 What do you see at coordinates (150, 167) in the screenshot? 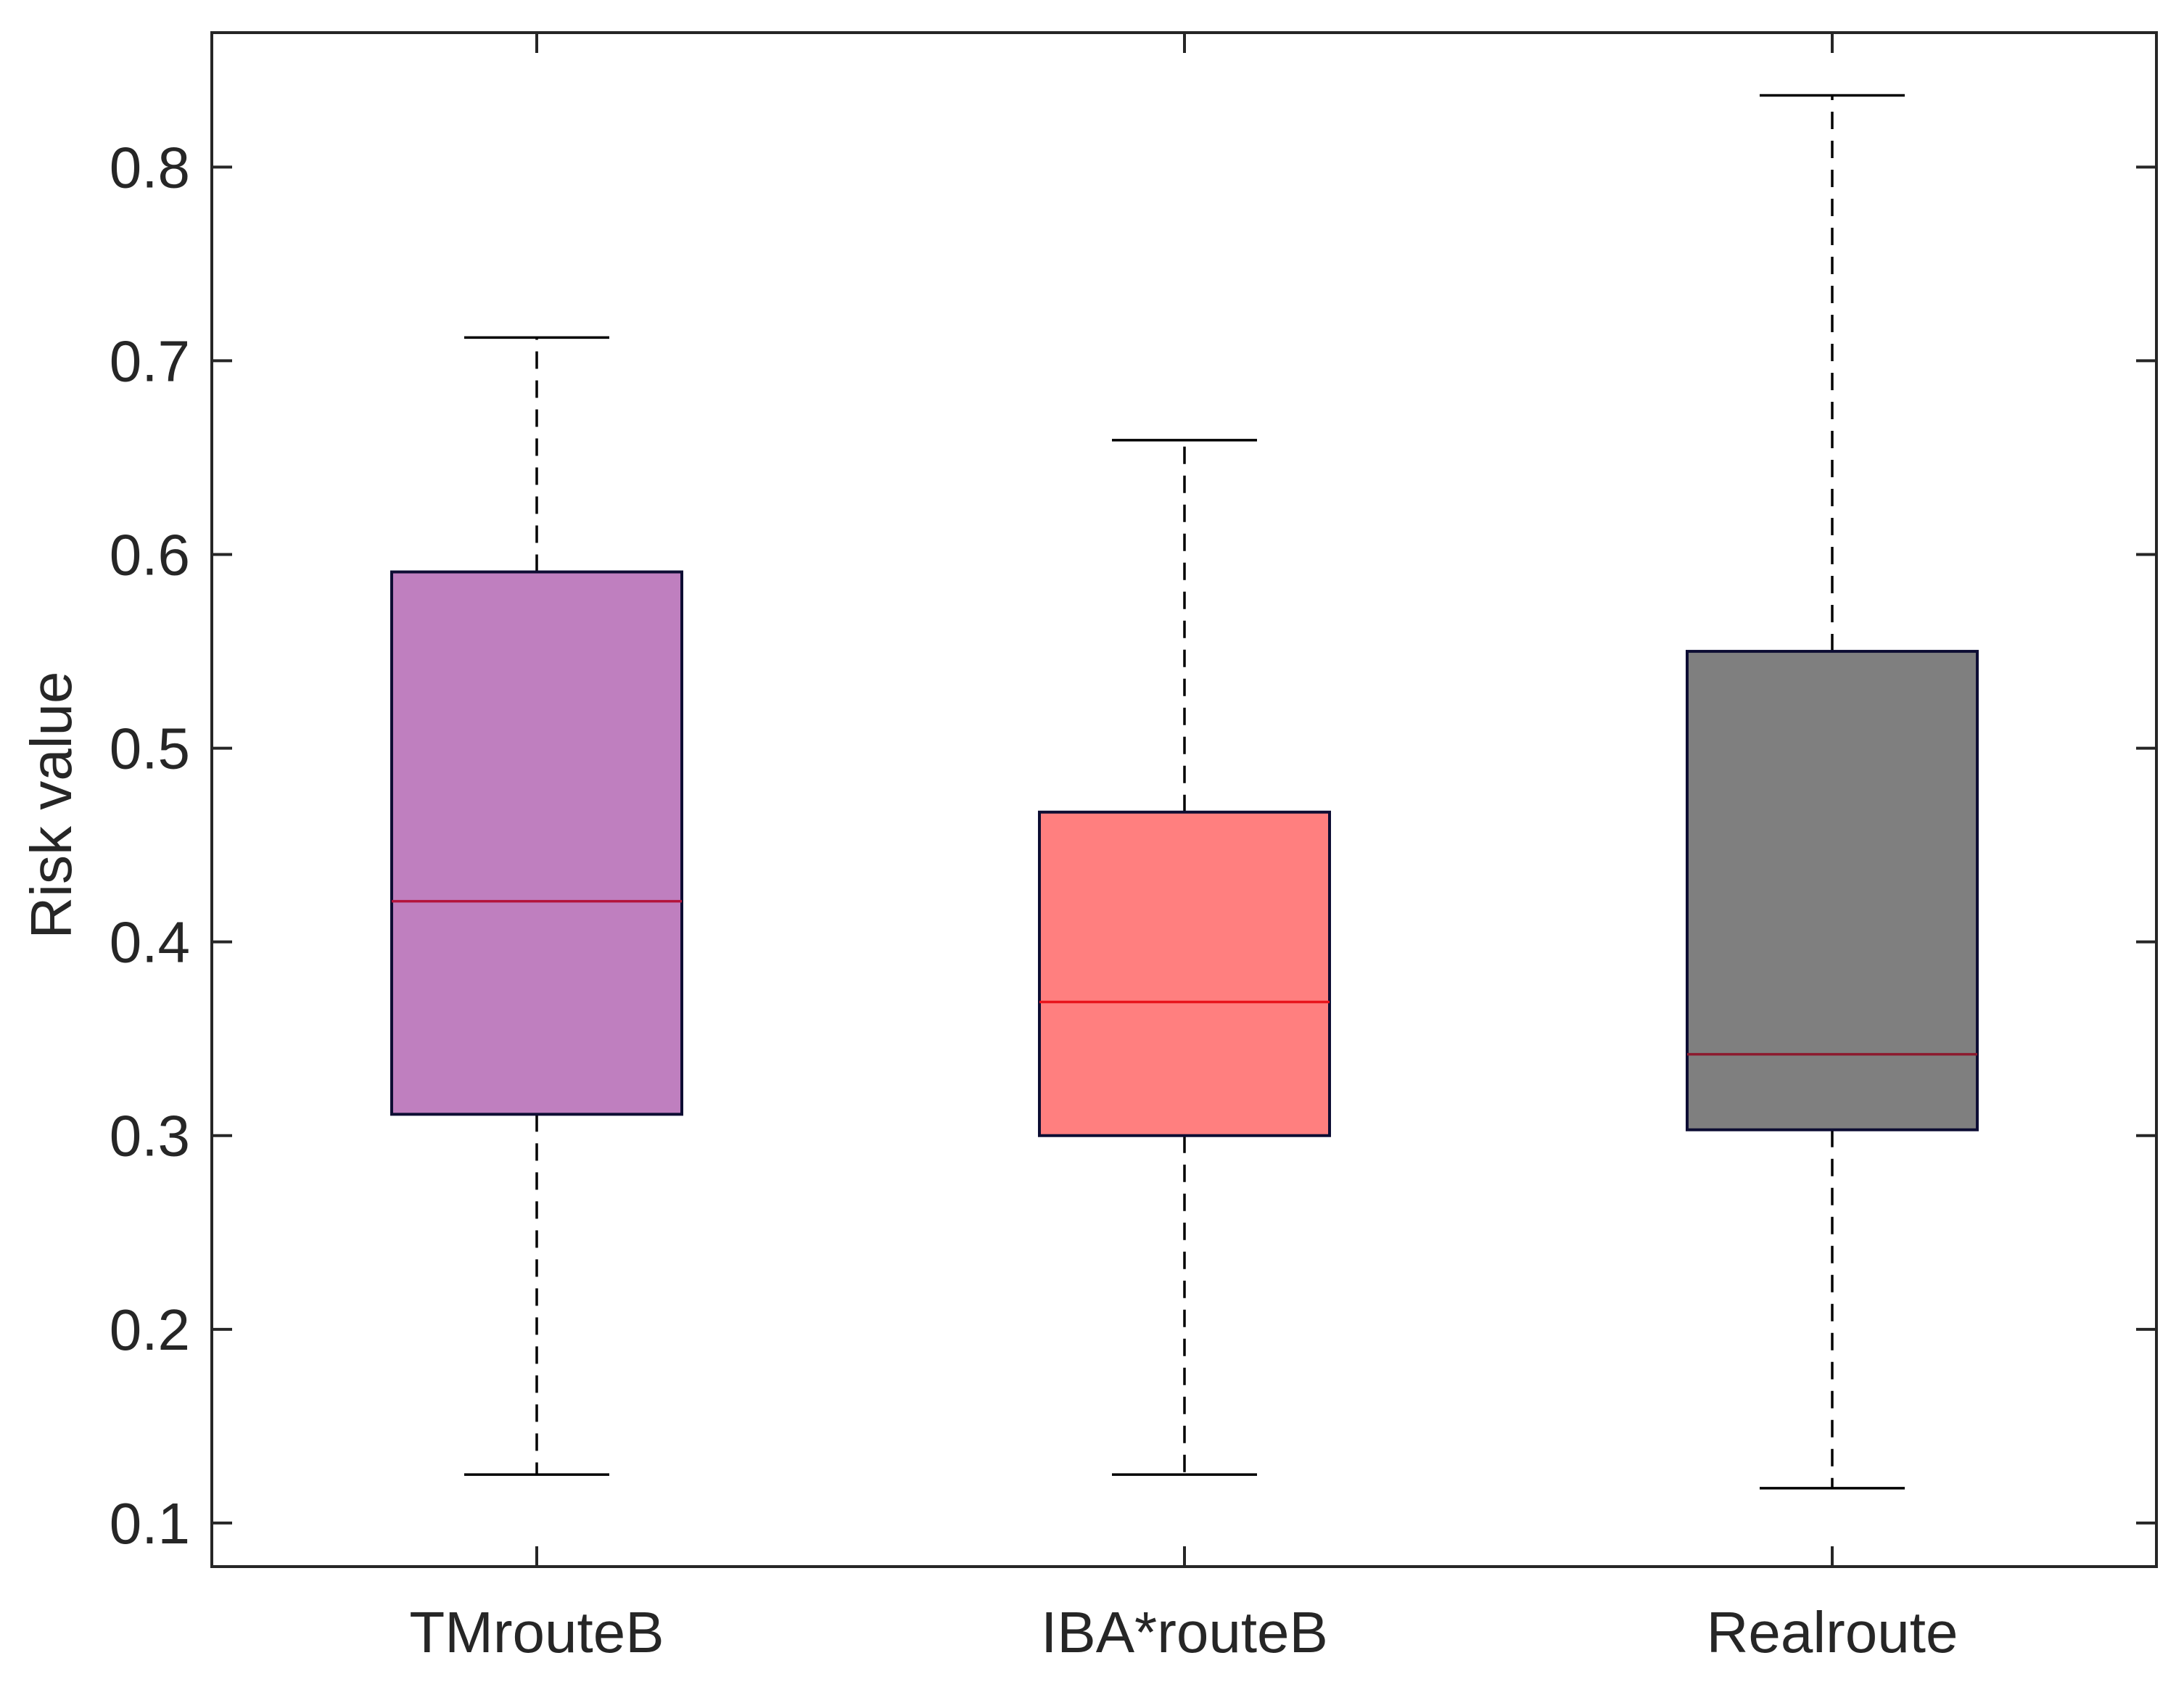
I see `y-tick-label: 0.8` at bounding box center [150, 167].